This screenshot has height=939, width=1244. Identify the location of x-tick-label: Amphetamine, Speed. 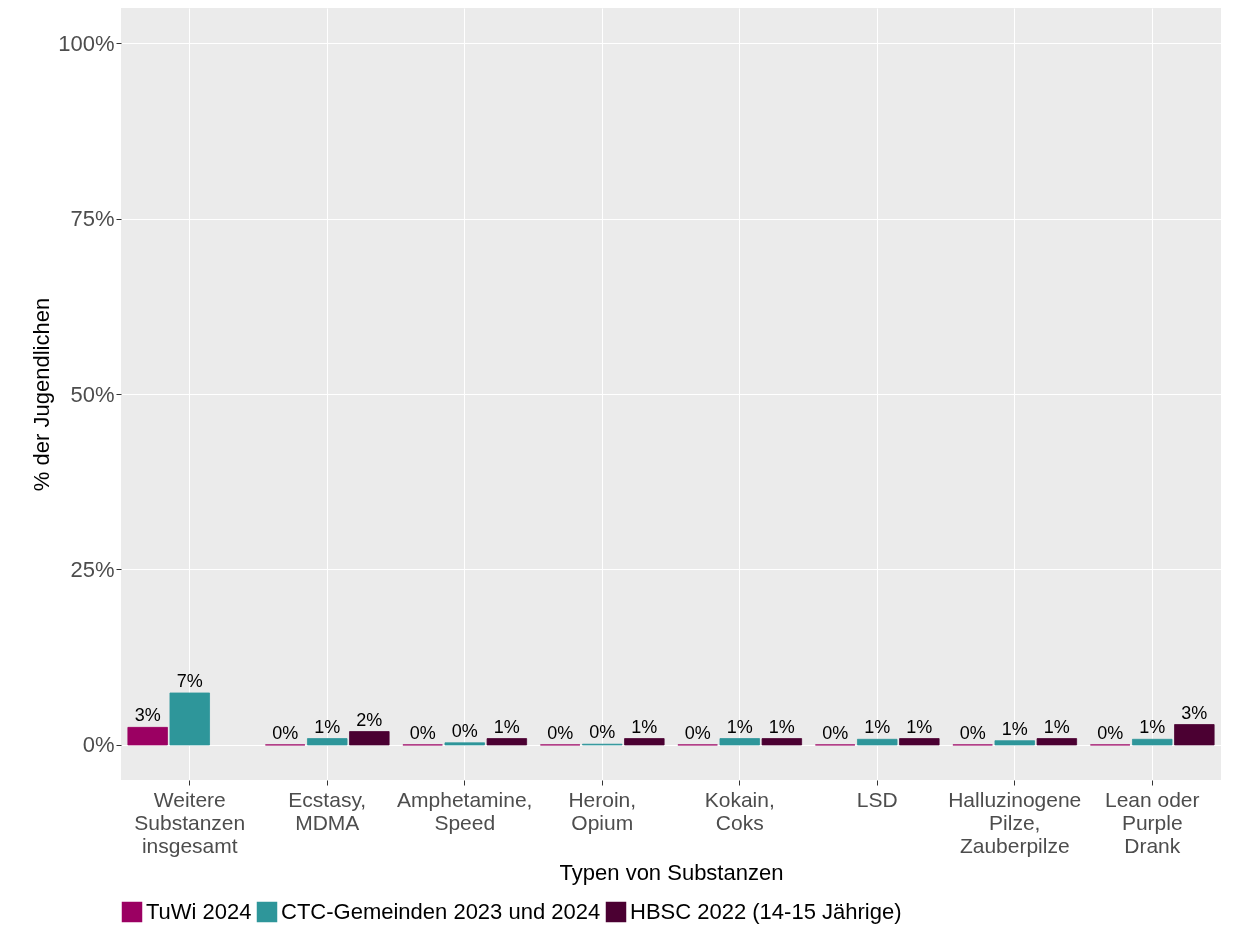
(465, 810).